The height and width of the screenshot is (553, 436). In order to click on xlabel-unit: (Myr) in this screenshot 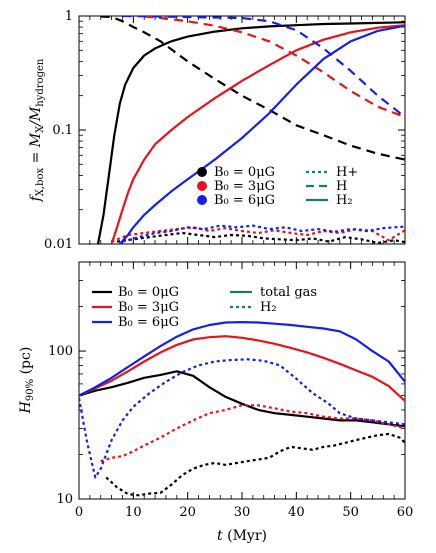, I will do `click(245, 536)`.